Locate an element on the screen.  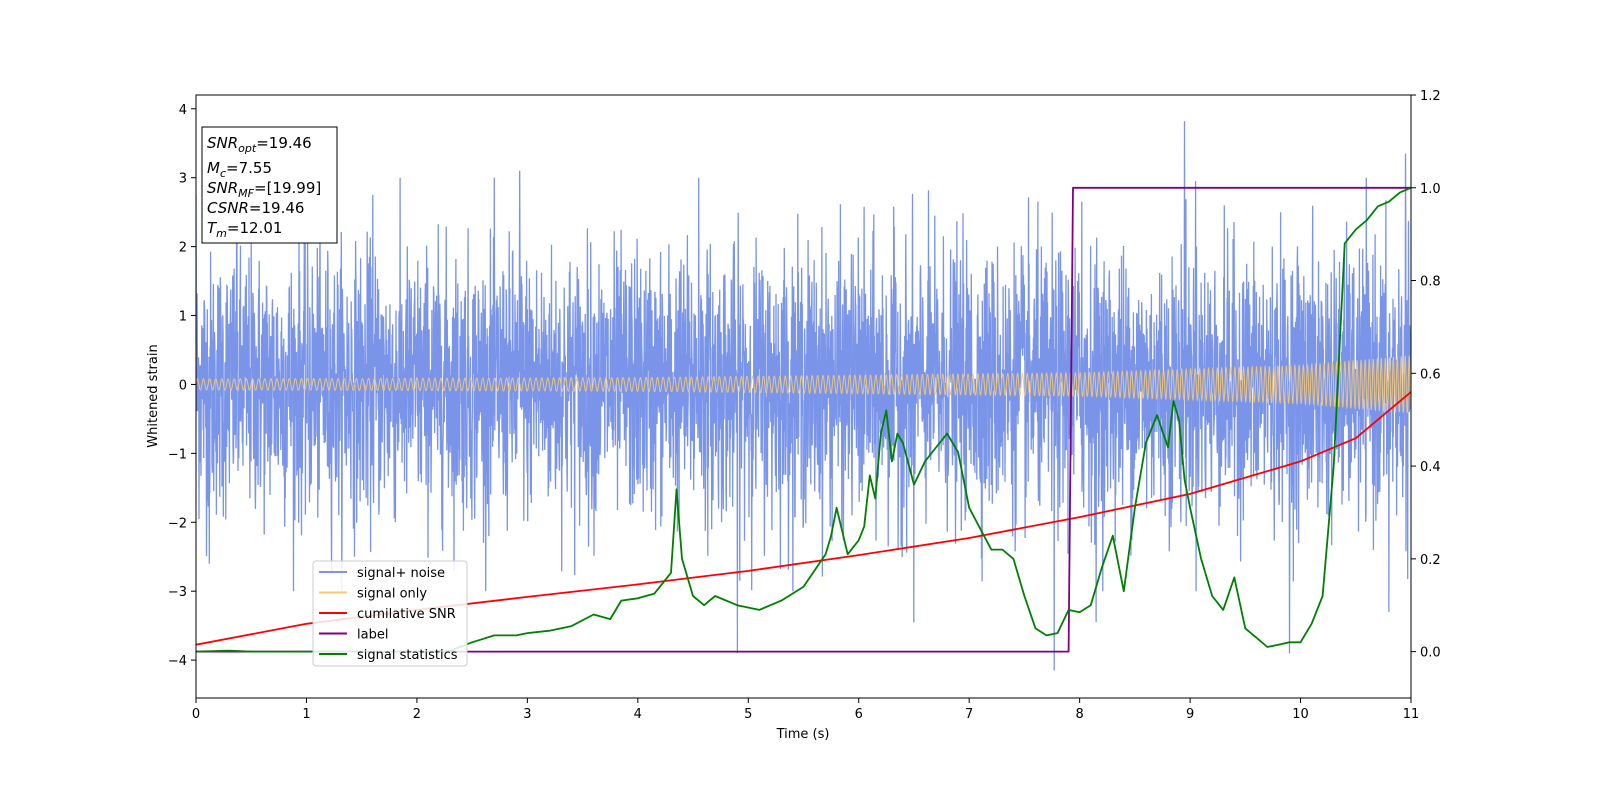
x-tick-label: 10 is located at coordinates (1300, 714).